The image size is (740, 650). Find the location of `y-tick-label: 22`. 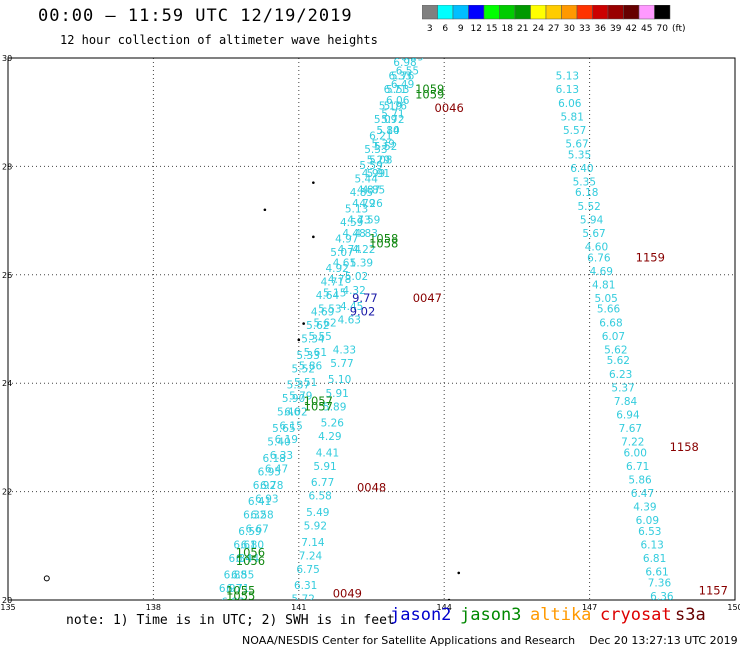

y-tick-label: 22 is located at coordinates (7, 492).